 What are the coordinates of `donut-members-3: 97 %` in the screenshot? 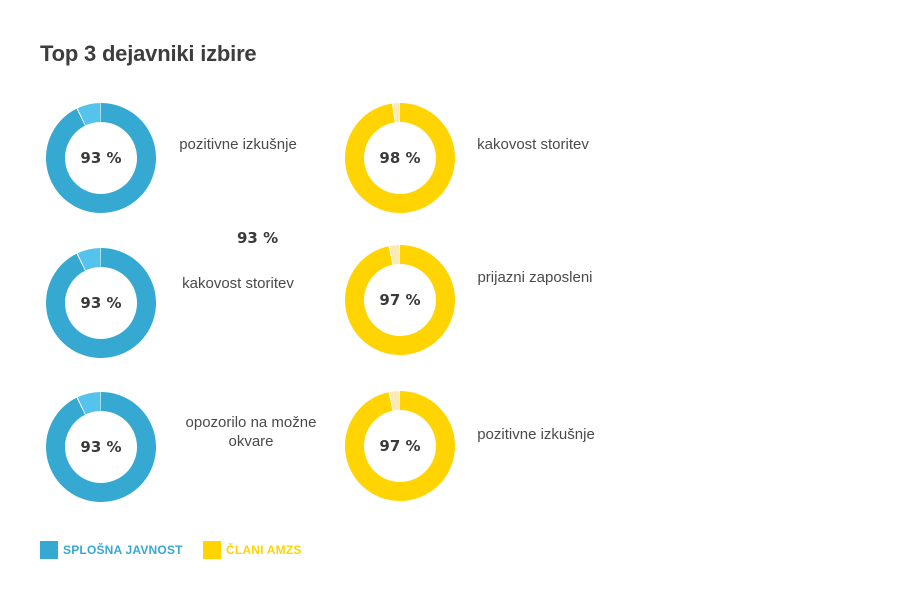 It's located at (400, 446).